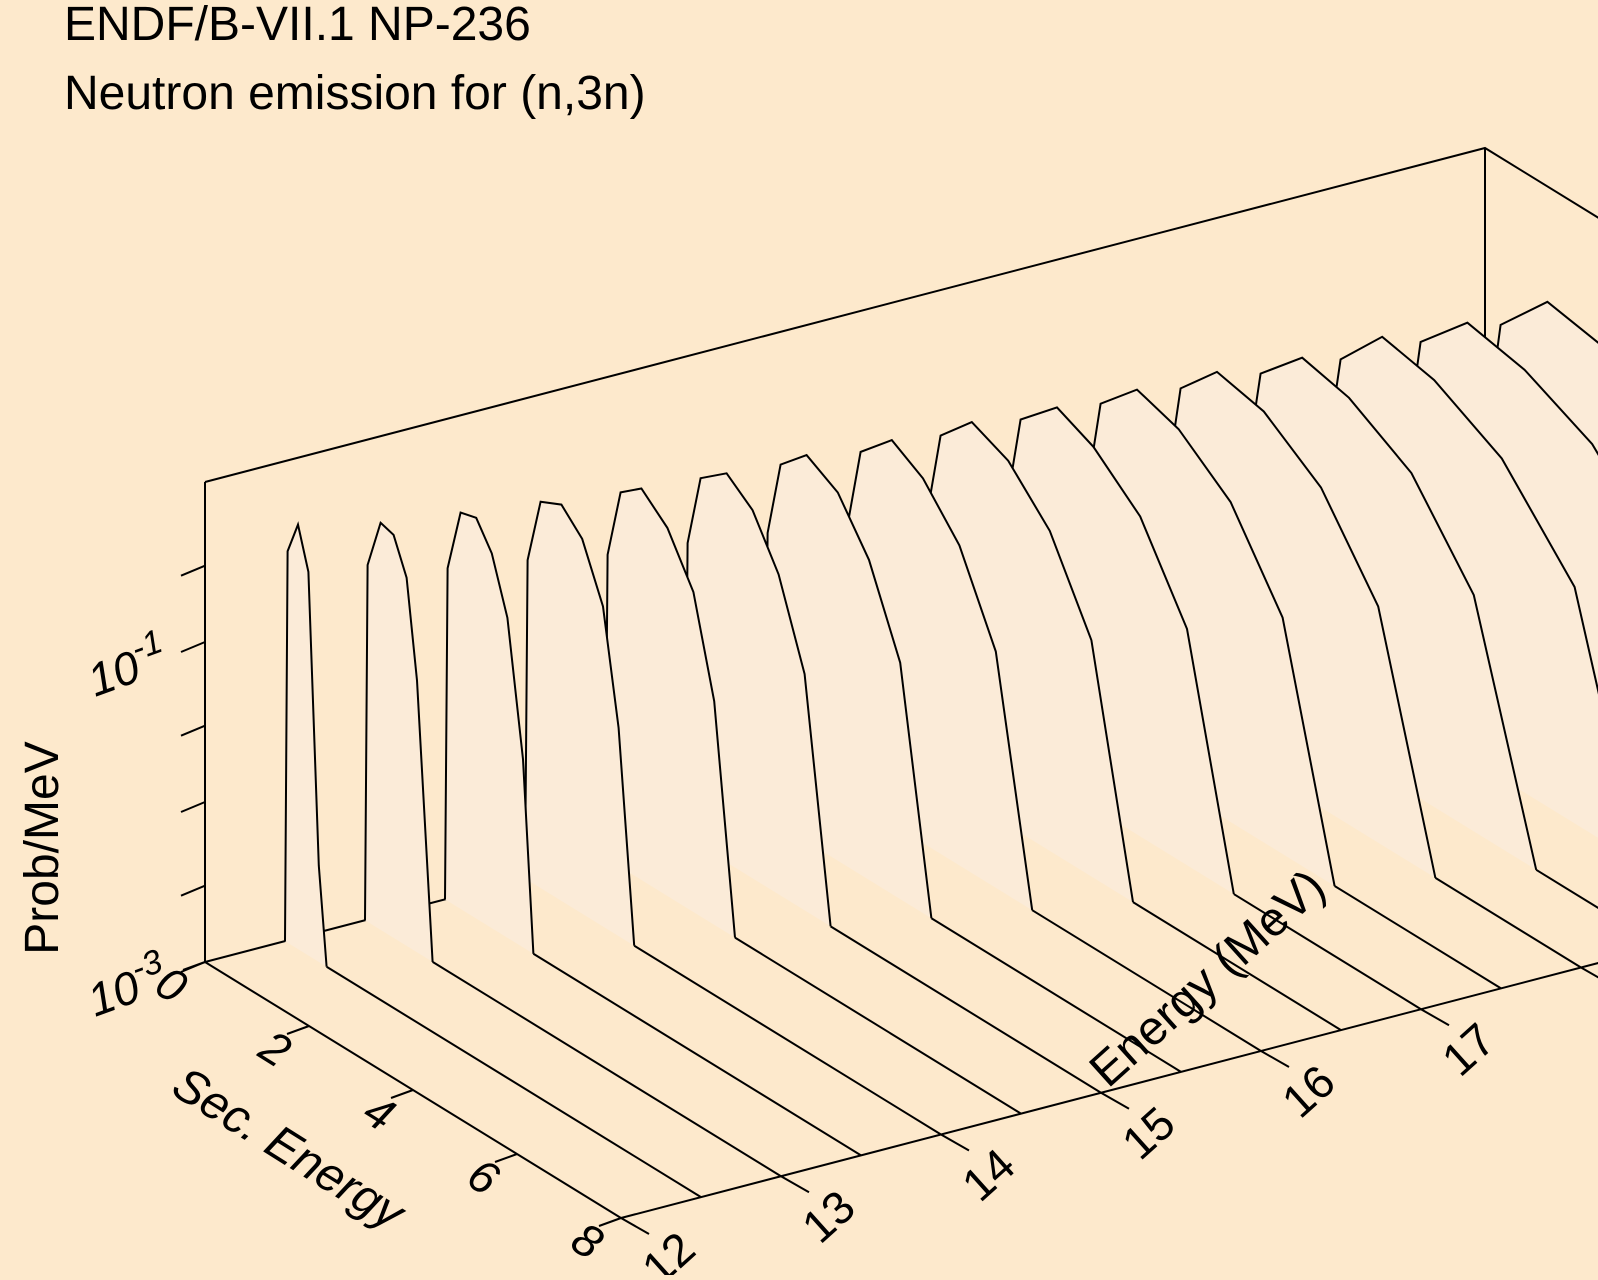 This screenshot has height=1280, width=1598. What do you see at coordinates (379, 1113) in the screenshot?
I see `x-tick-label: 4` at bounding box center [379, 1113].